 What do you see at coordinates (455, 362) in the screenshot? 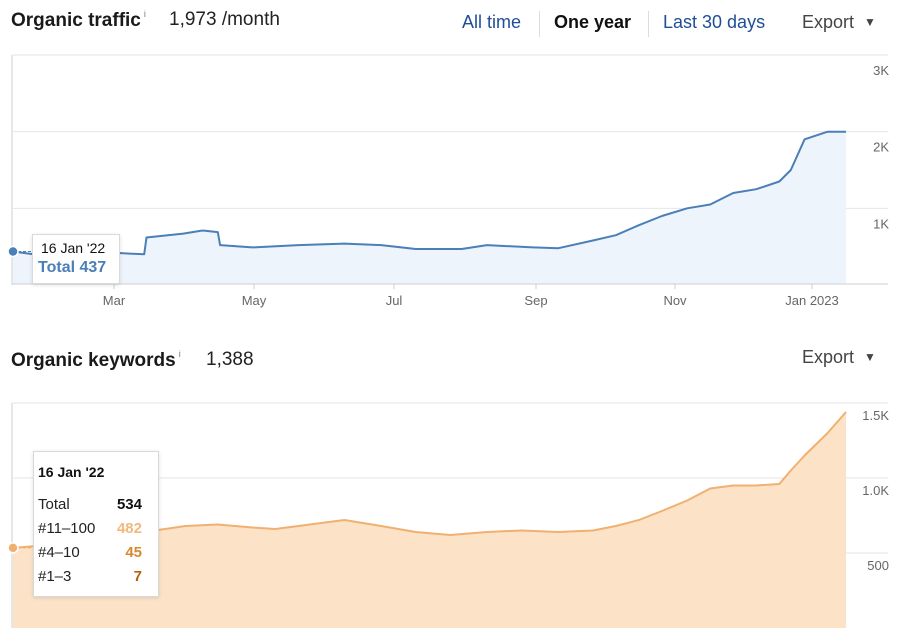
I see `keywords-header: Organic keywords i 1,388 Export ▼` at bounding box center [455, 362].